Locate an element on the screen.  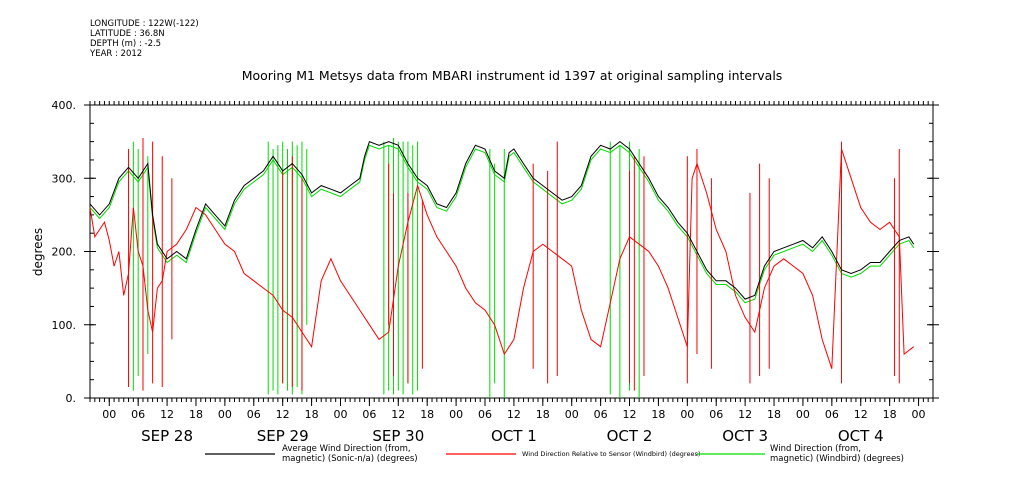
y-axis-label: degrees is located at coordinates (38, 252).